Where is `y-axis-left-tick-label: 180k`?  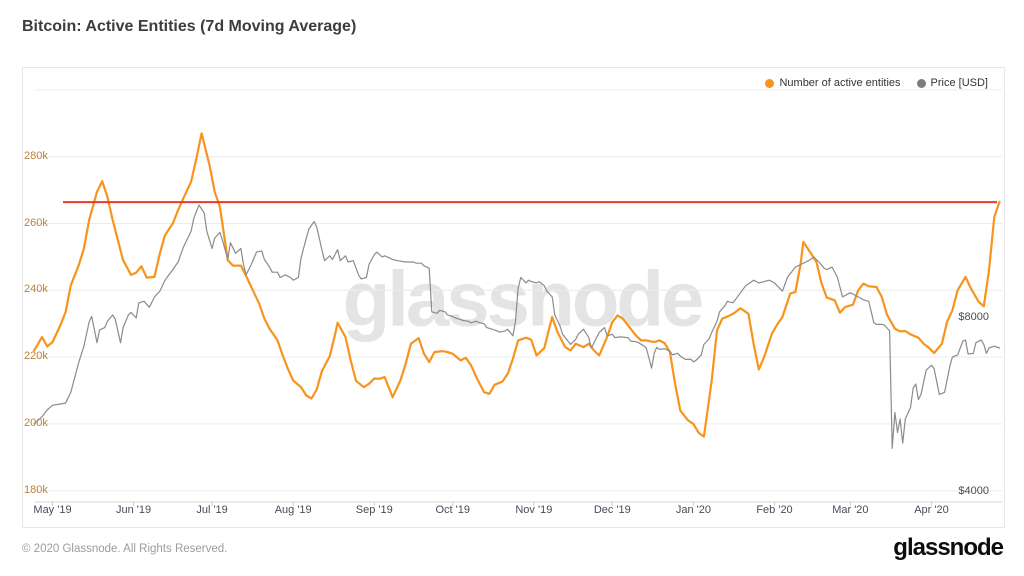
y-axis-left-tick-label: 180k is located at coordinates (36, 489).